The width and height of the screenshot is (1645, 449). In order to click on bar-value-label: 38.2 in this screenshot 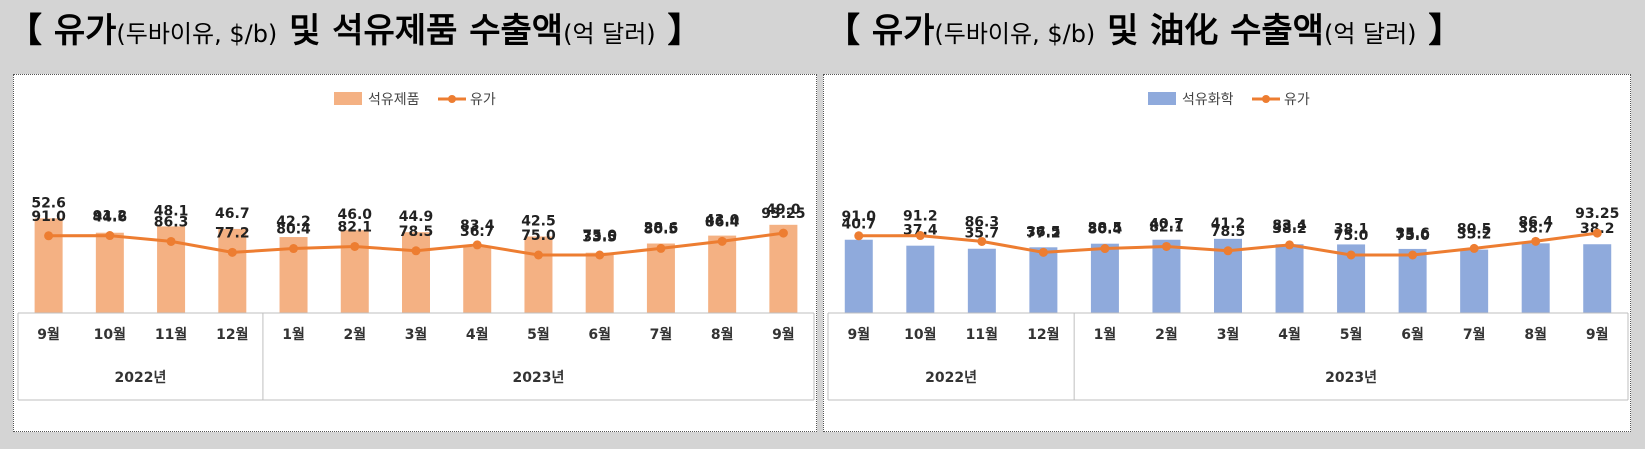, I will do `click(1289, 229)`.